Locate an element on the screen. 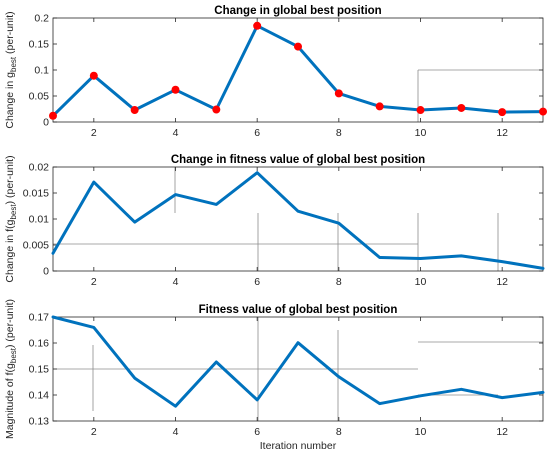 This screenshot has width=550, height=457. y-axis-label: Change in f(gbest) (per-unit) is located at coordinates (11, 218).